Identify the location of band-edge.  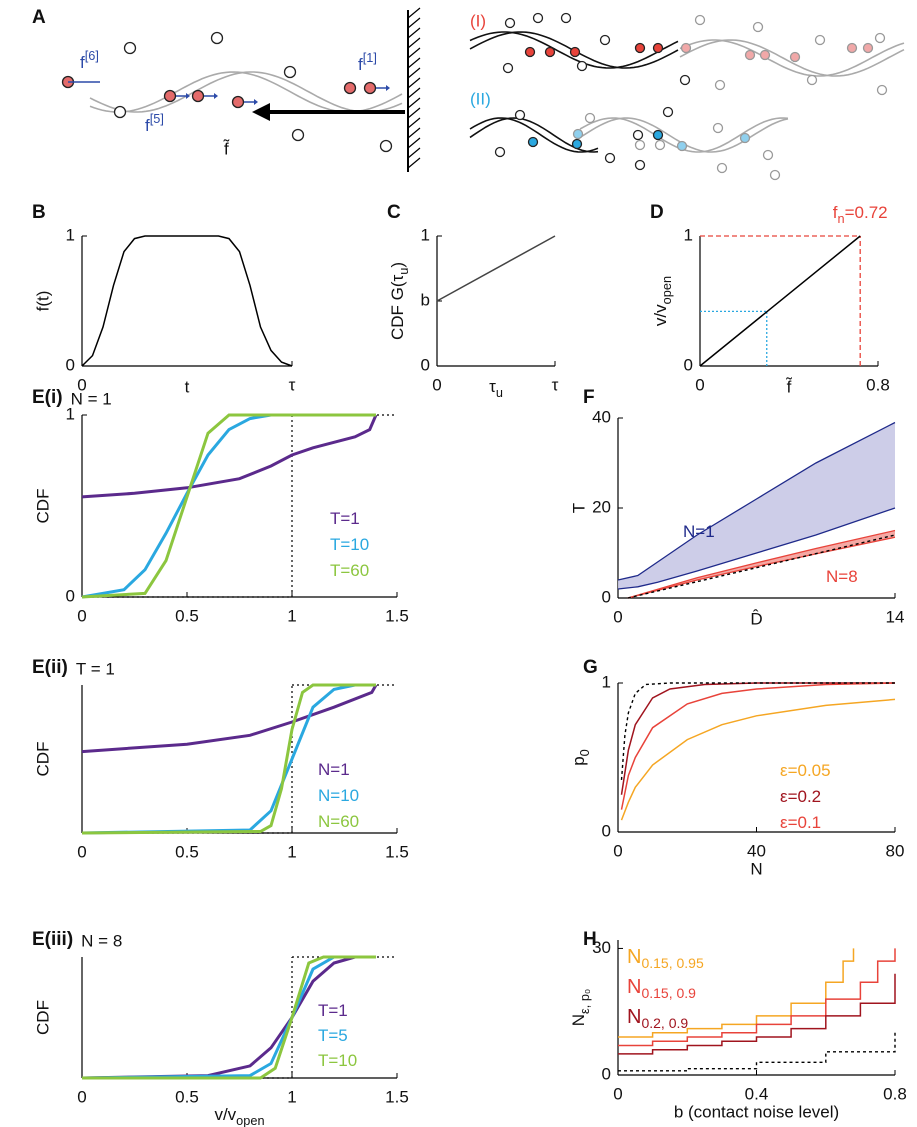
(756, 548).